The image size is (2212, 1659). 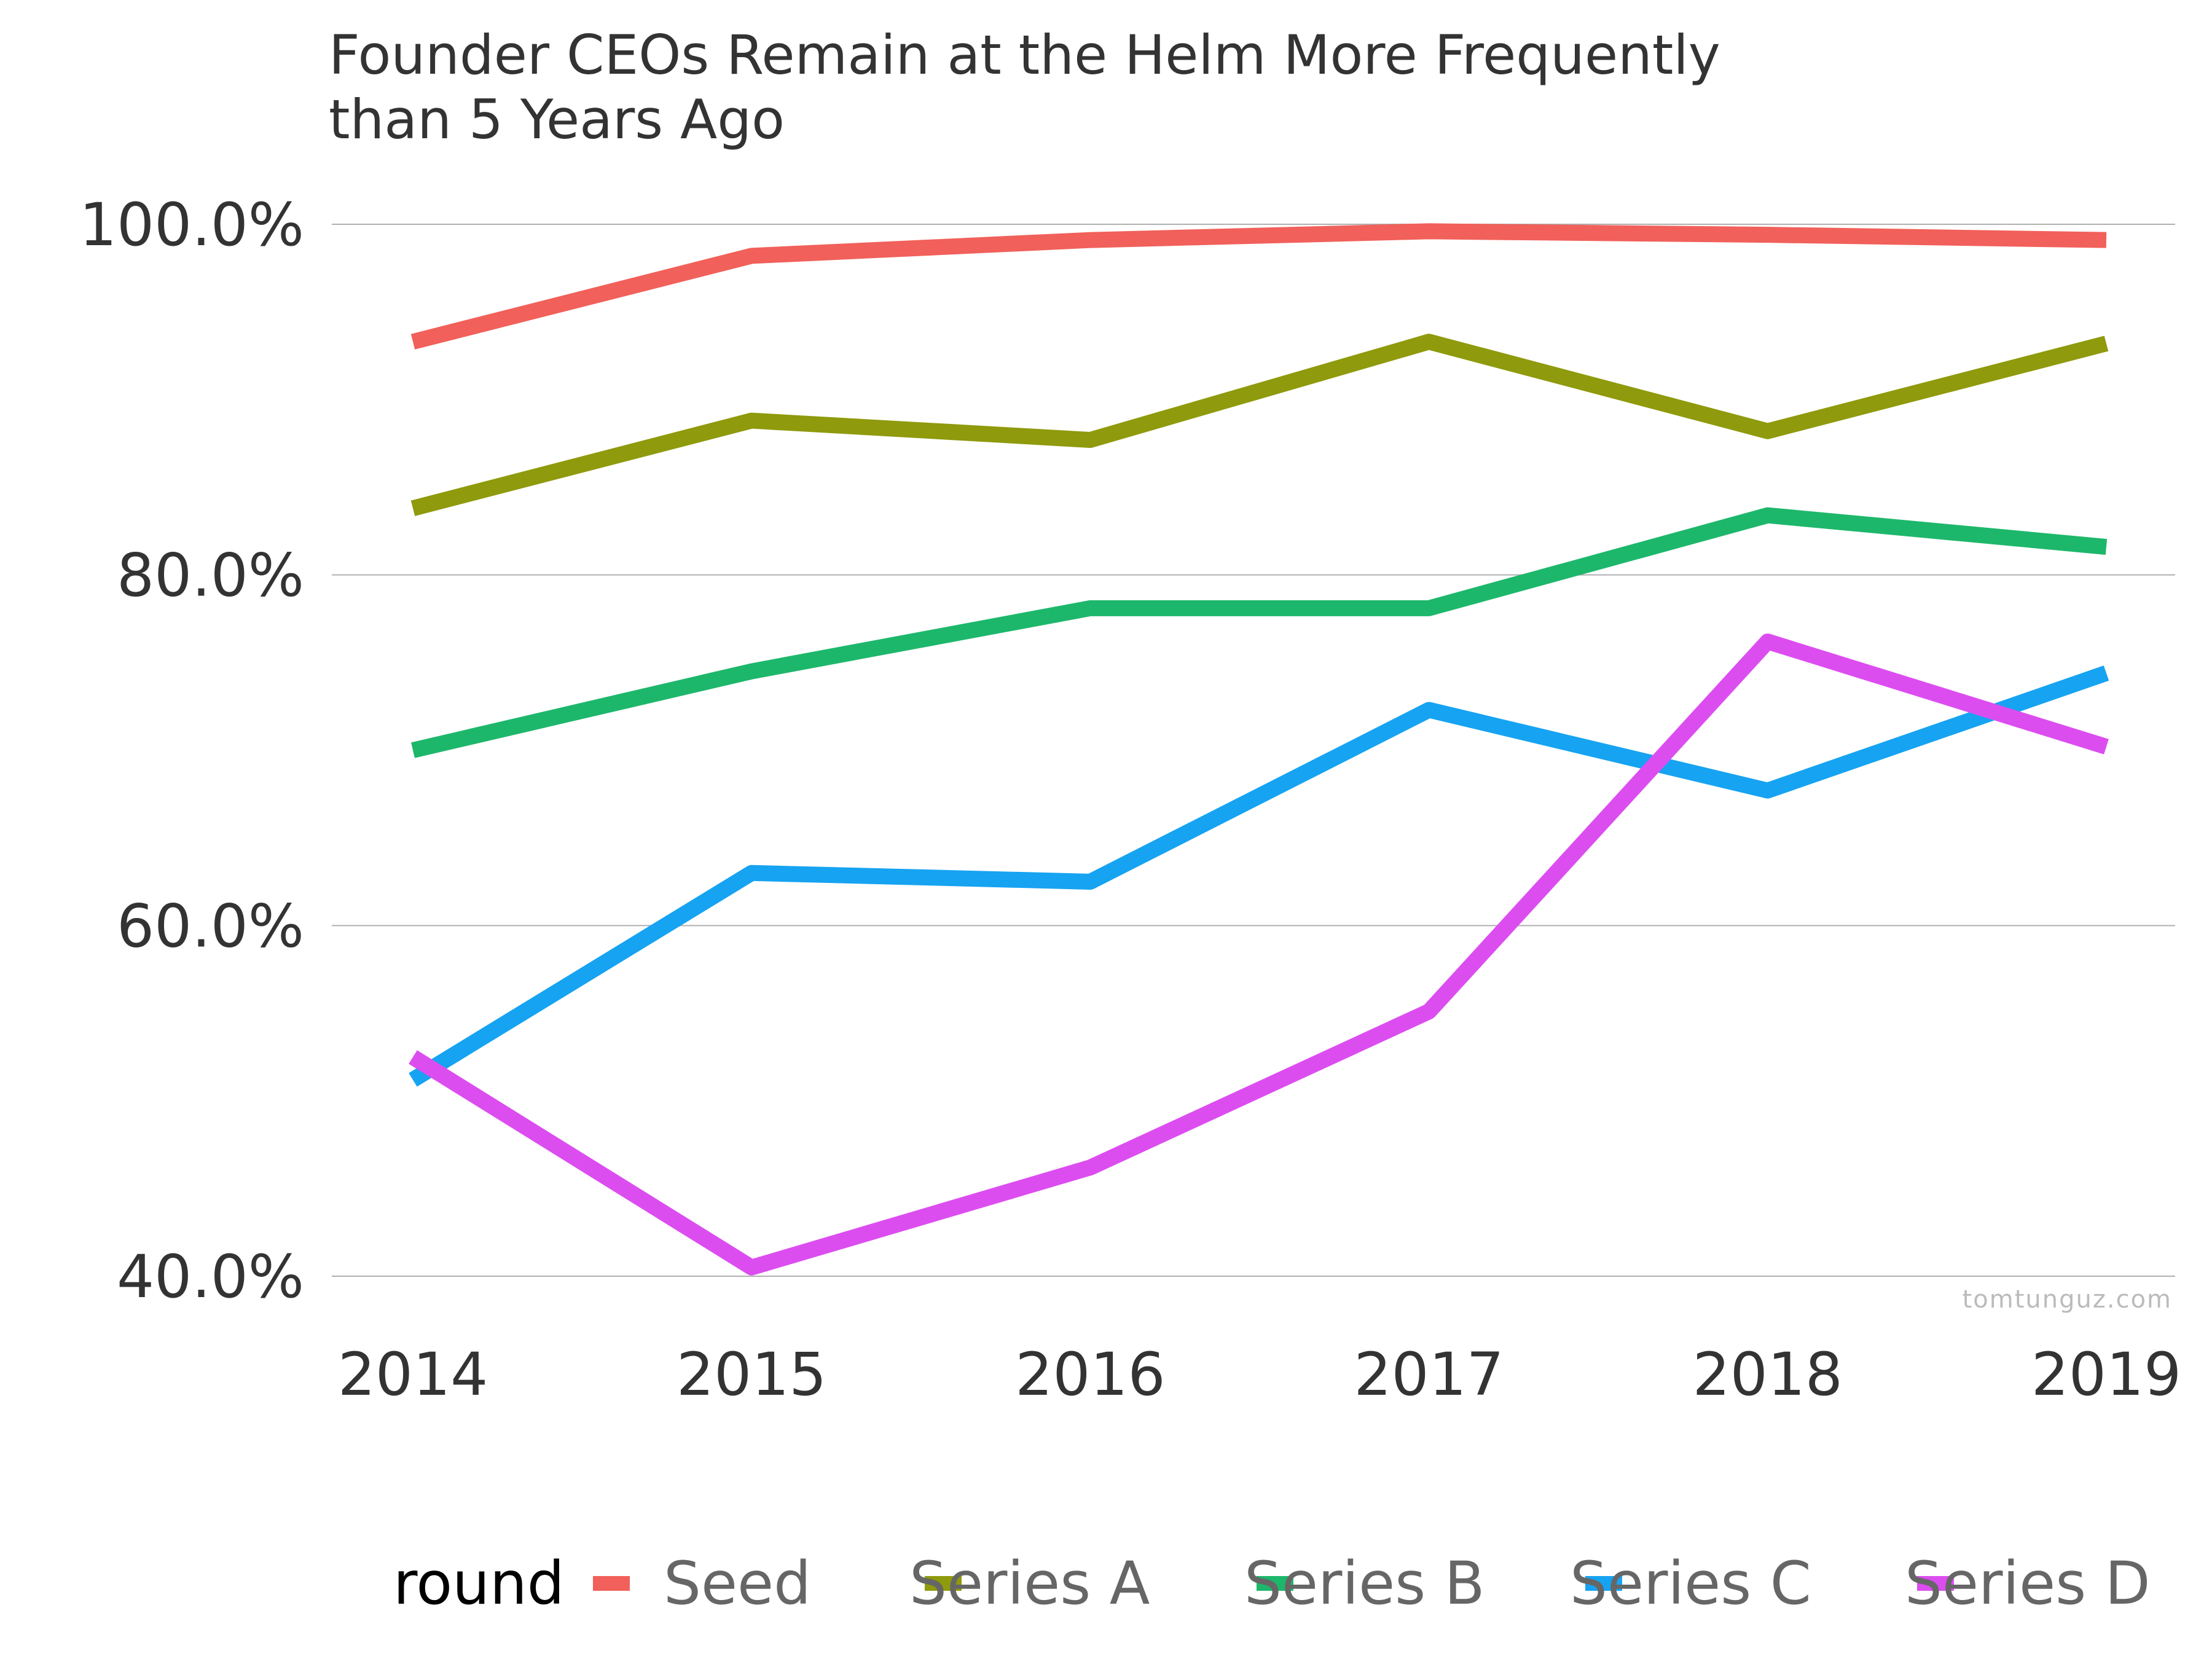 I want to click on x-tick-label: 2017, so click(x=1429, y=1374).